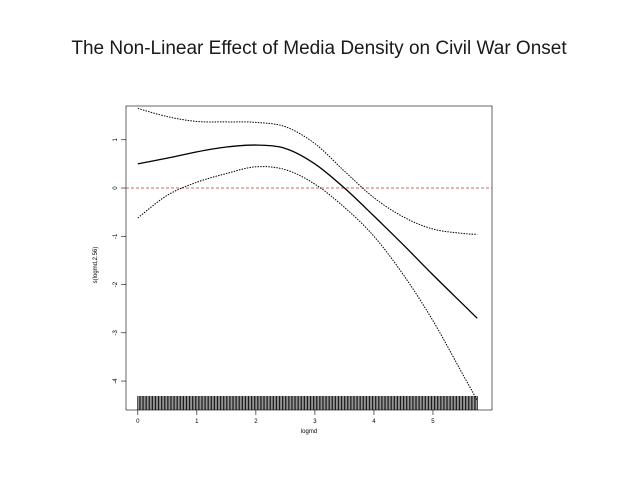  What do you see at coordinates (116, 236) in the screenshot?
I see `y-tick-label: -1` at bounding box center [116, 236].